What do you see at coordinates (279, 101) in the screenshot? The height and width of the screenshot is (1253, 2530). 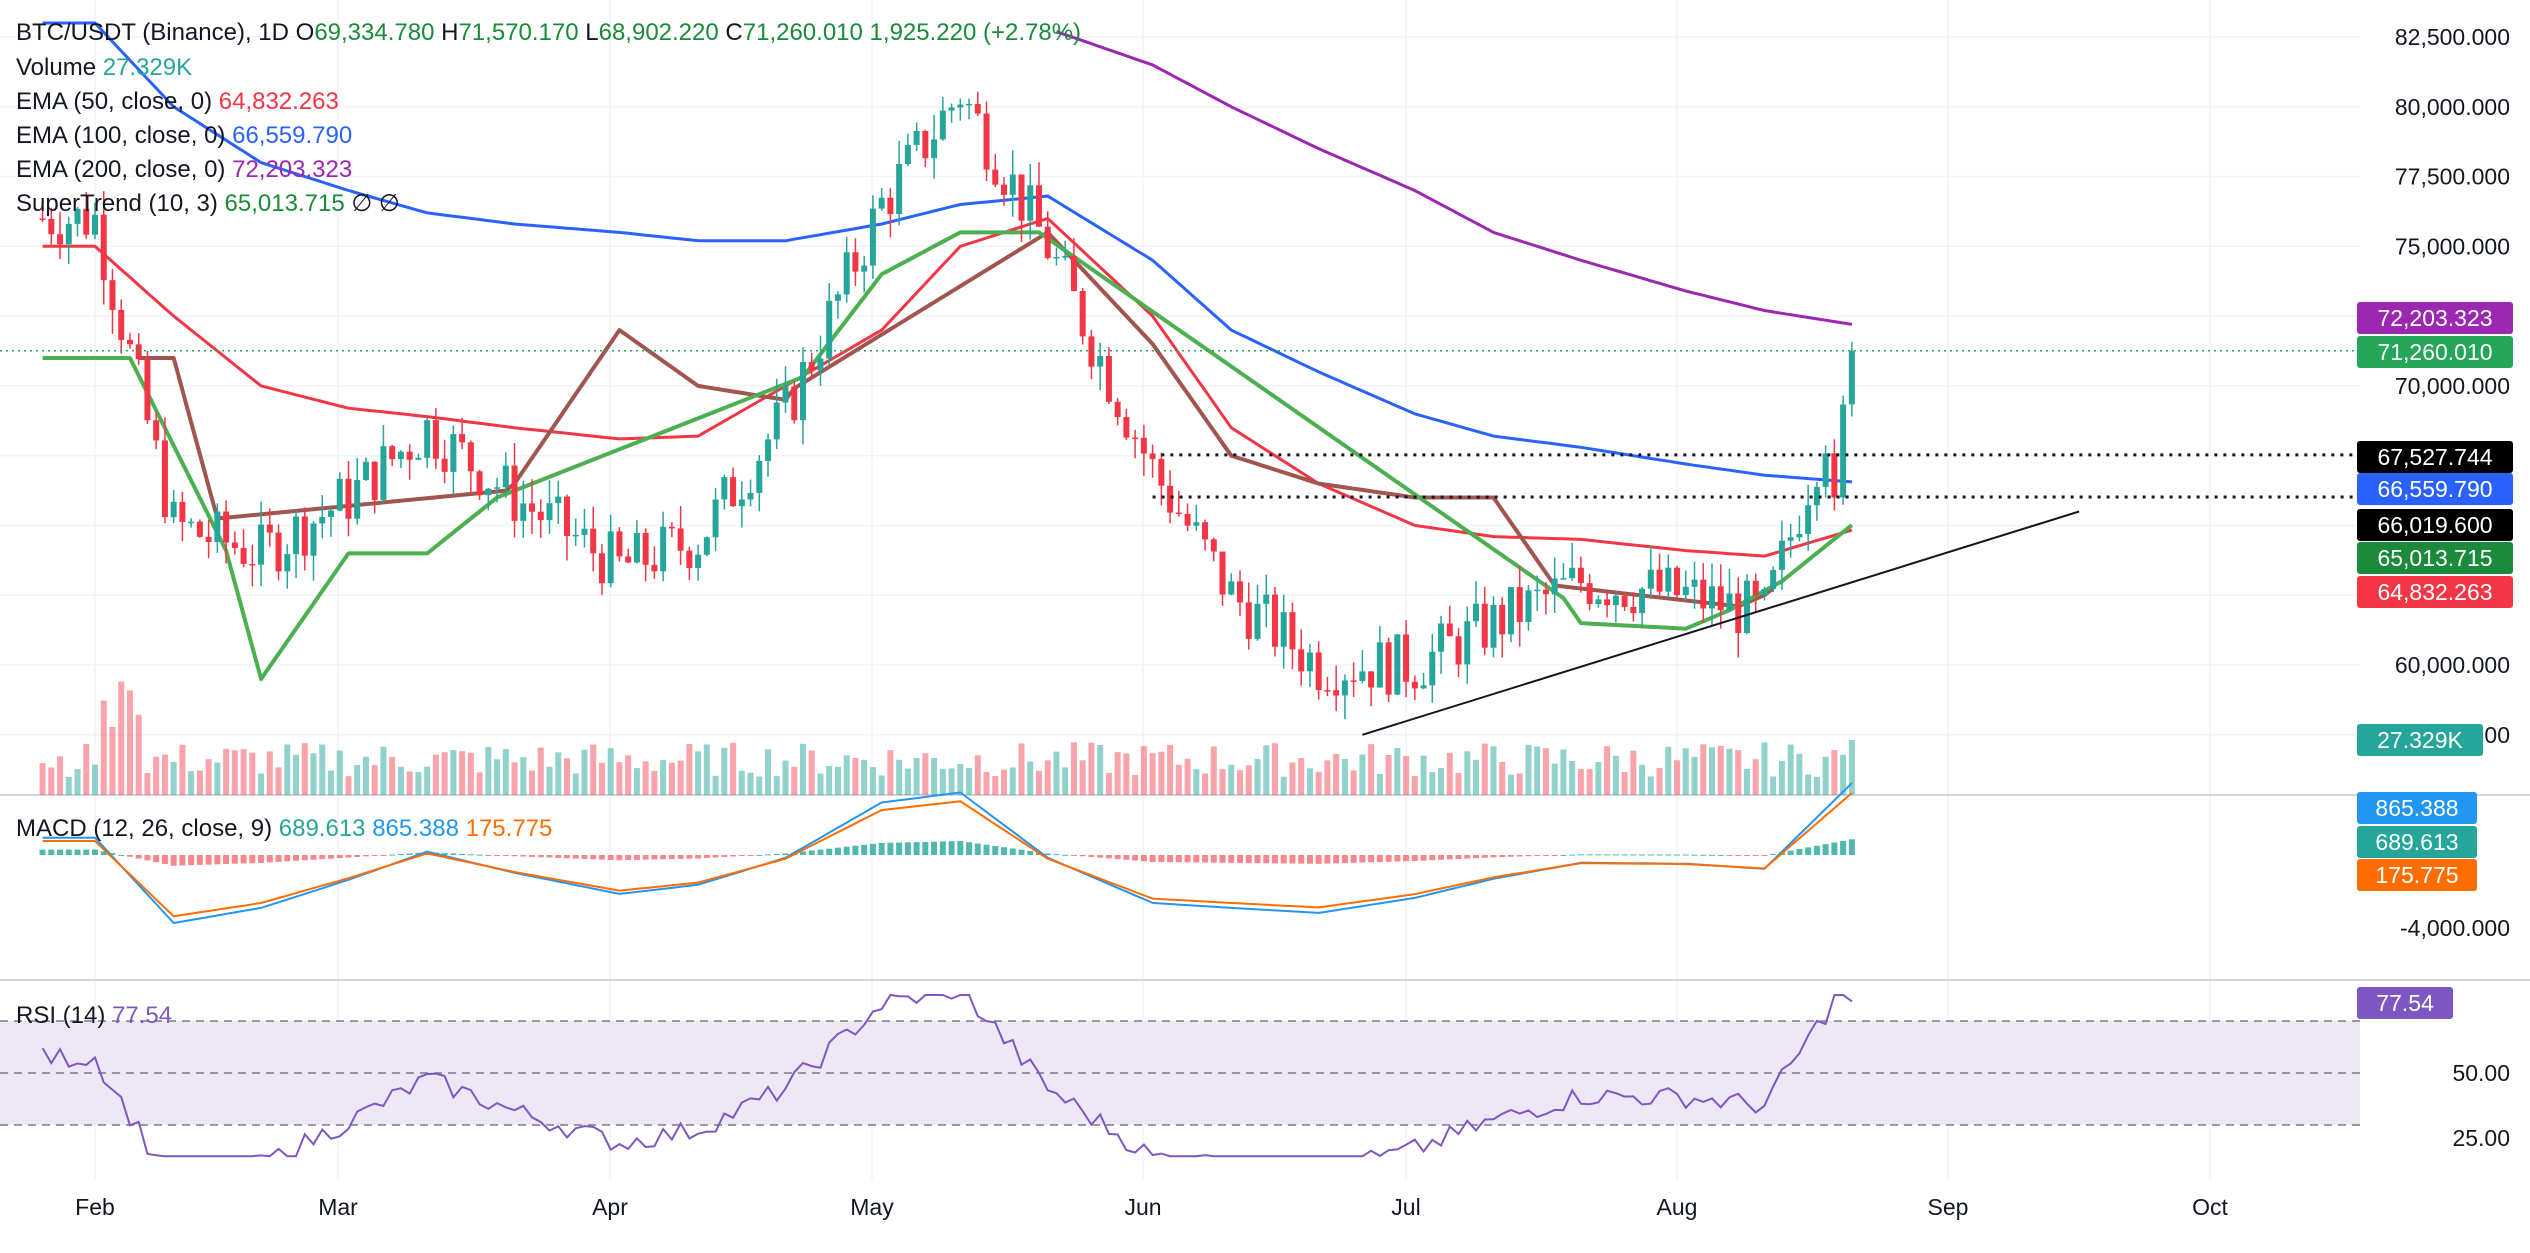 I see `legend-value: 64,832.263` at bounding box center [279, 101].